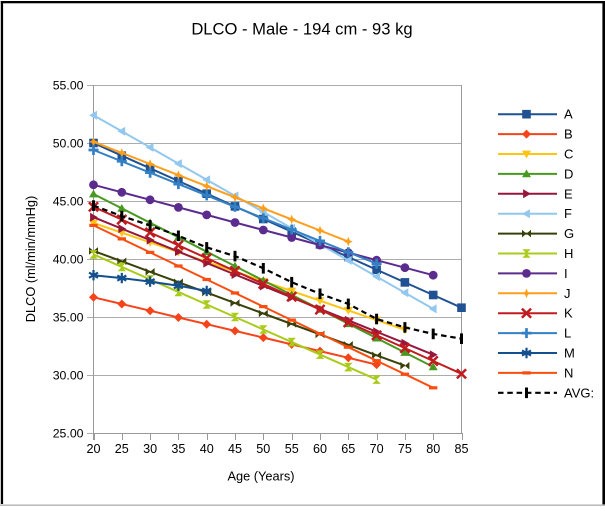  What do you see at coordinates (568, 114) in the screenshot?
I see `svg-text: A` at bounding box center [568, 114].